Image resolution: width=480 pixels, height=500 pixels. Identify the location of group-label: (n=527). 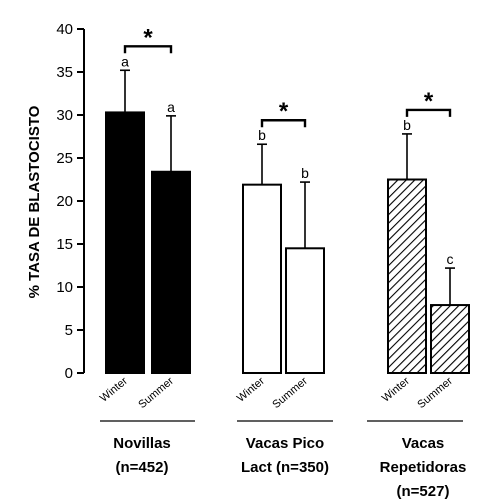
(423, 491).